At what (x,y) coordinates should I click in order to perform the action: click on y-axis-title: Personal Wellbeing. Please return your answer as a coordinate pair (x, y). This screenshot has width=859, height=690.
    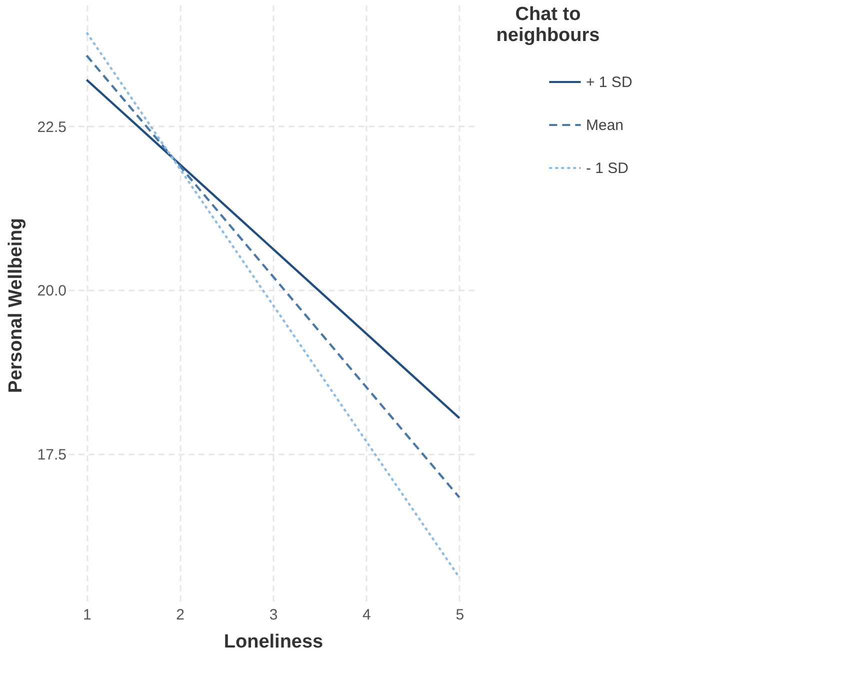
    Looking at the image, I should click on (15, 305).